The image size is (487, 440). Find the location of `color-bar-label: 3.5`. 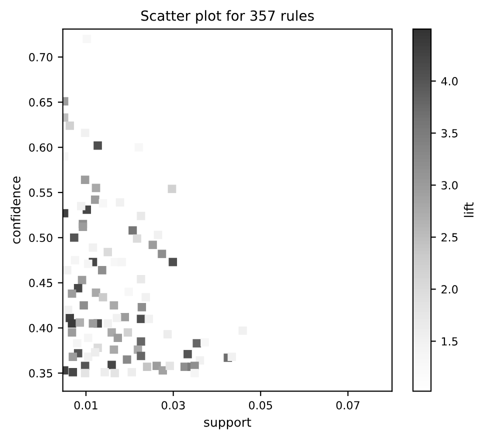

color-bar-label: 3.5 is located at coordinates (450, 133).